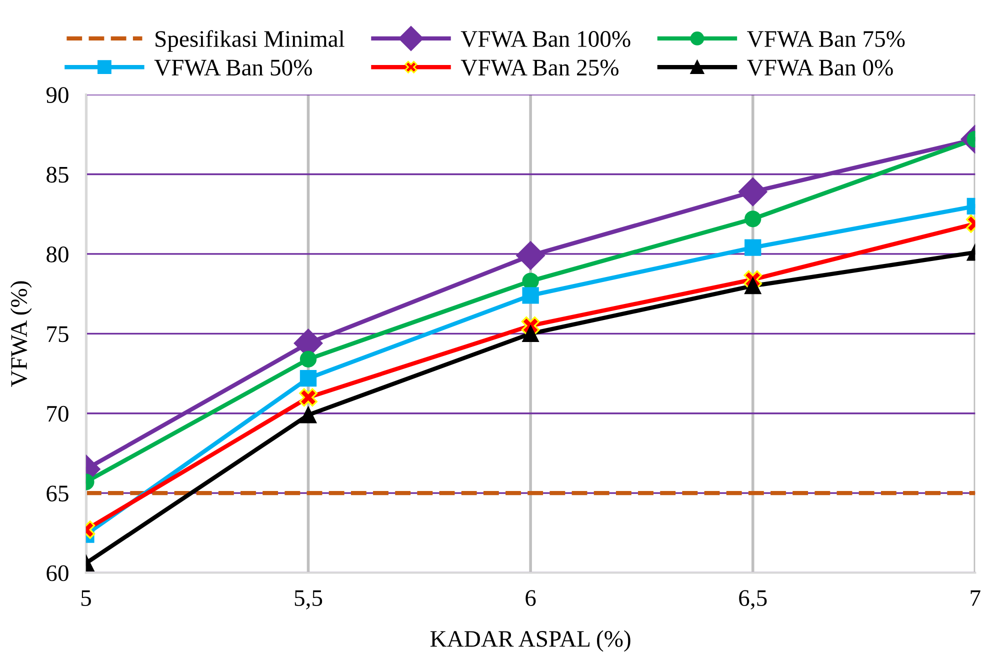  Describe the element at coordinates (530, 641) in the screenshot. I see `x-axis-title: KADAR ASPAL (%)` at that location.